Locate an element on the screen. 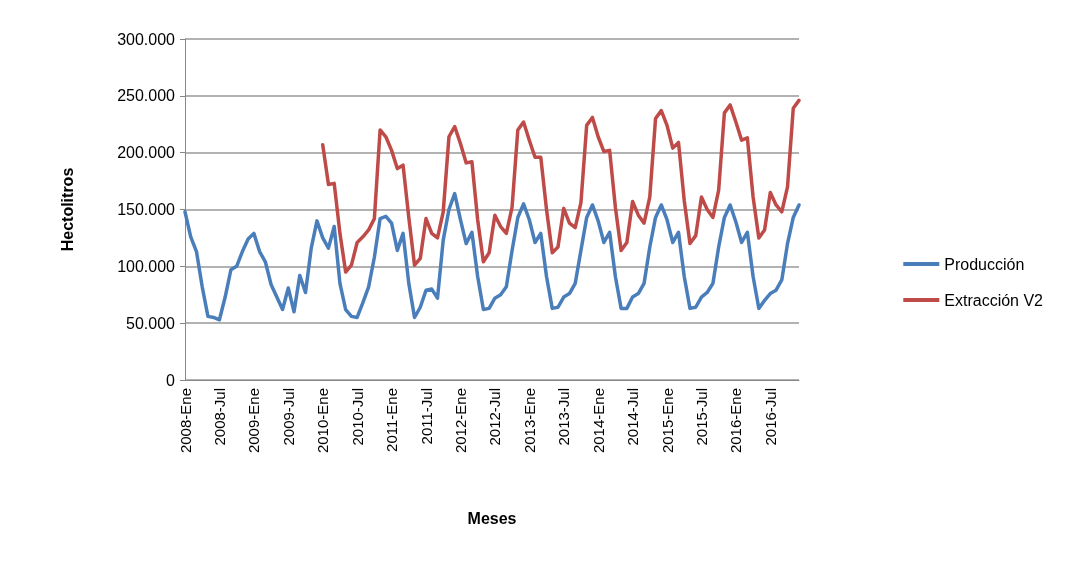  y-tick-label: 50.000 is located at coordinates (151, 323).